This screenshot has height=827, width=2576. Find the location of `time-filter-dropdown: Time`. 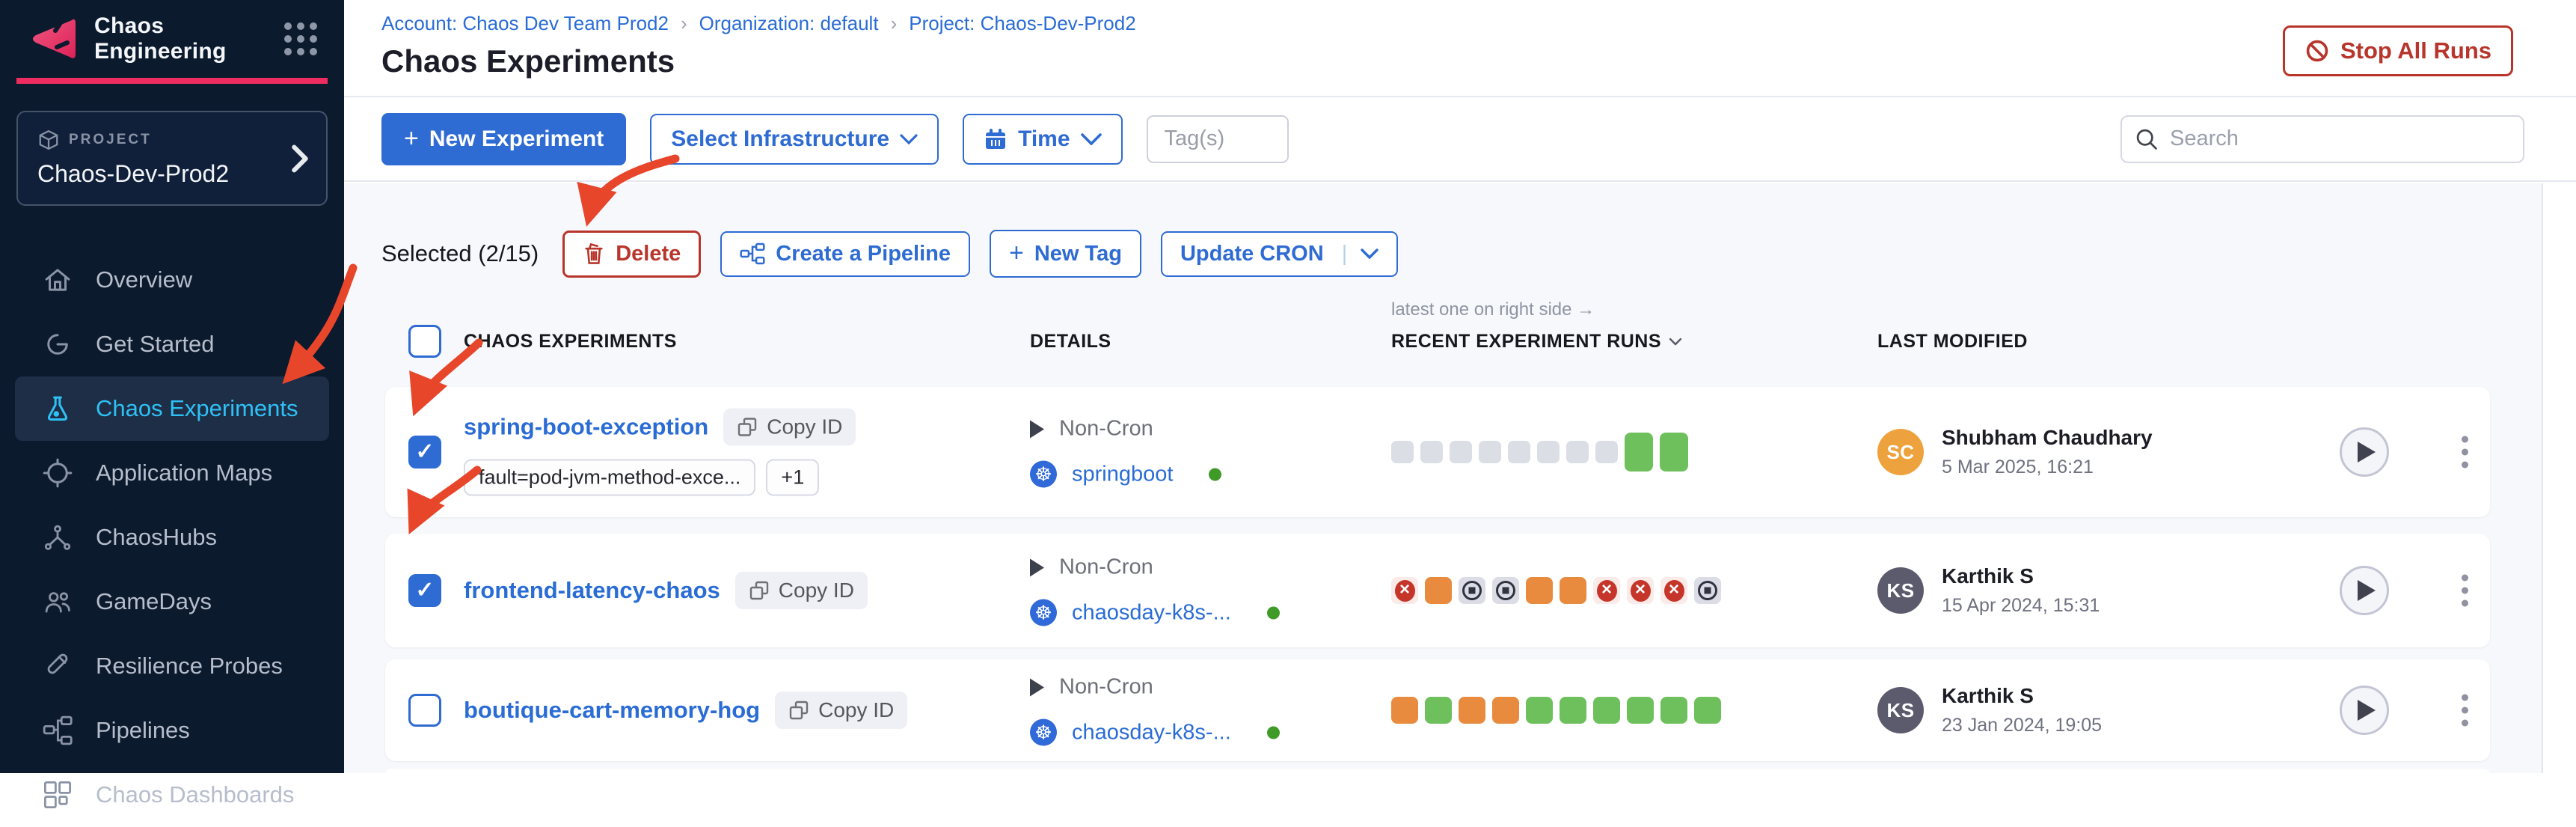

time-filter-dropdown: Time is located at coordinates (1043, 139).